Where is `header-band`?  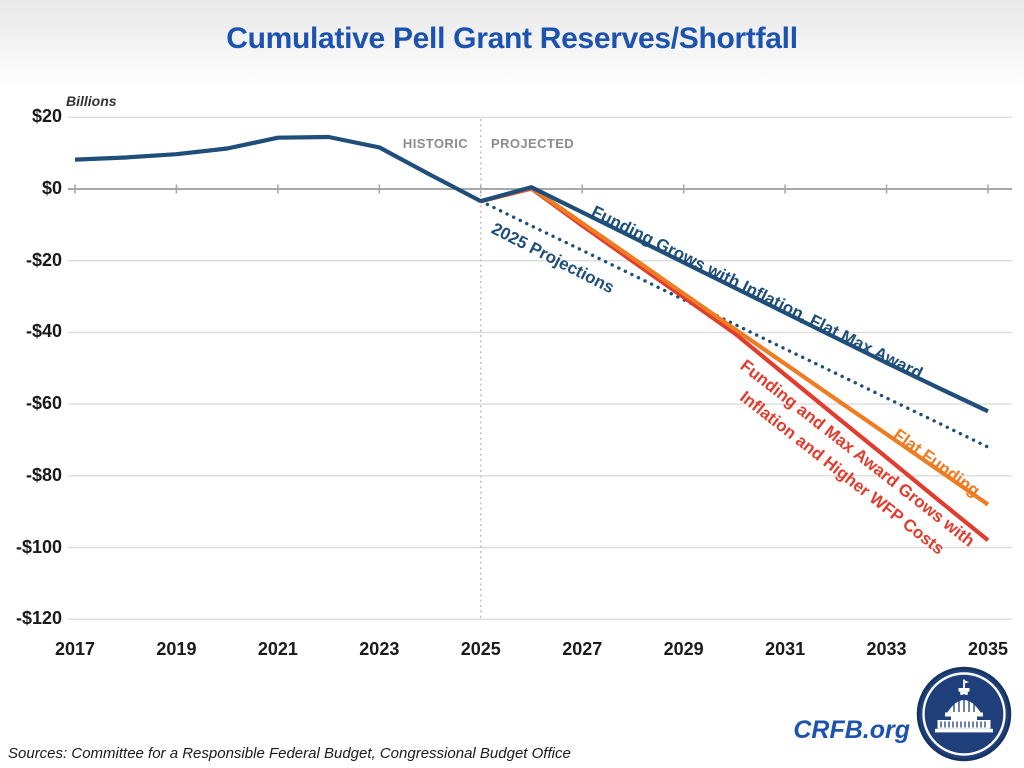 header-band is located at coordinates (512, 44).